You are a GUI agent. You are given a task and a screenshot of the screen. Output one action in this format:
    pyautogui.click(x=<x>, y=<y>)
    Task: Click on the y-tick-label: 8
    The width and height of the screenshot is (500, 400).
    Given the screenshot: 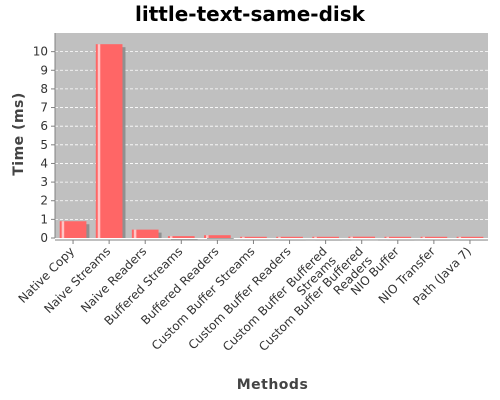 What is the action you would take?
    pyautogui.click(x=44, y=89)
    